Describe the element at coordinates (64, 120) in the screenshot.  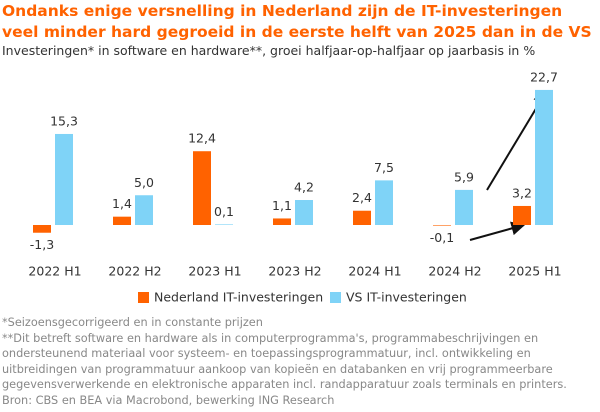
I see `data-label: 15,3` at that location.